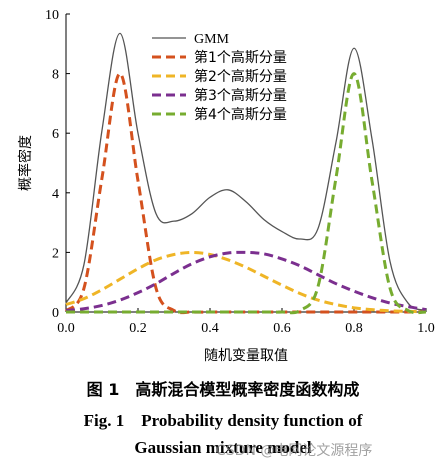 The image size is (446, 474). Describe the element at coordinates (55, 194) in the screenshot. I see `y-tick-label: 4` at that location.